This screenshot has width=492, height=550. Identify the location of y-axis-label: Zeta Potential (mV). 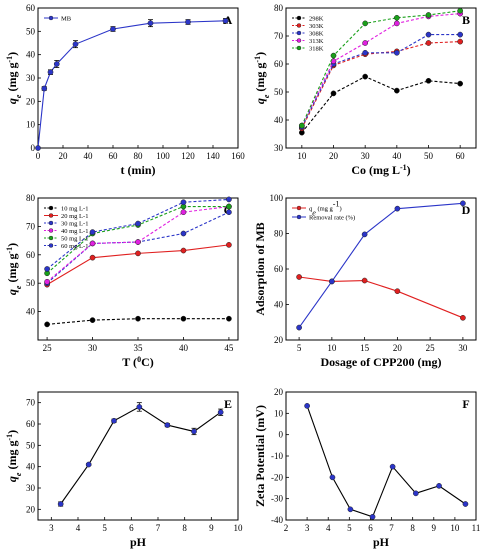
(260, 456).